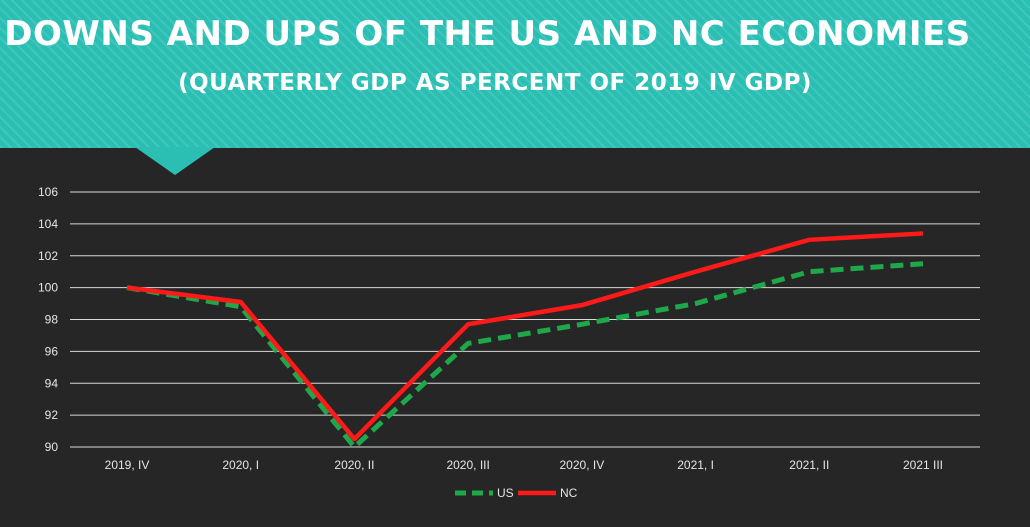  Describe the element at coordinates (516, 493) in the screenshot. I see `legend: US NC` at that location.